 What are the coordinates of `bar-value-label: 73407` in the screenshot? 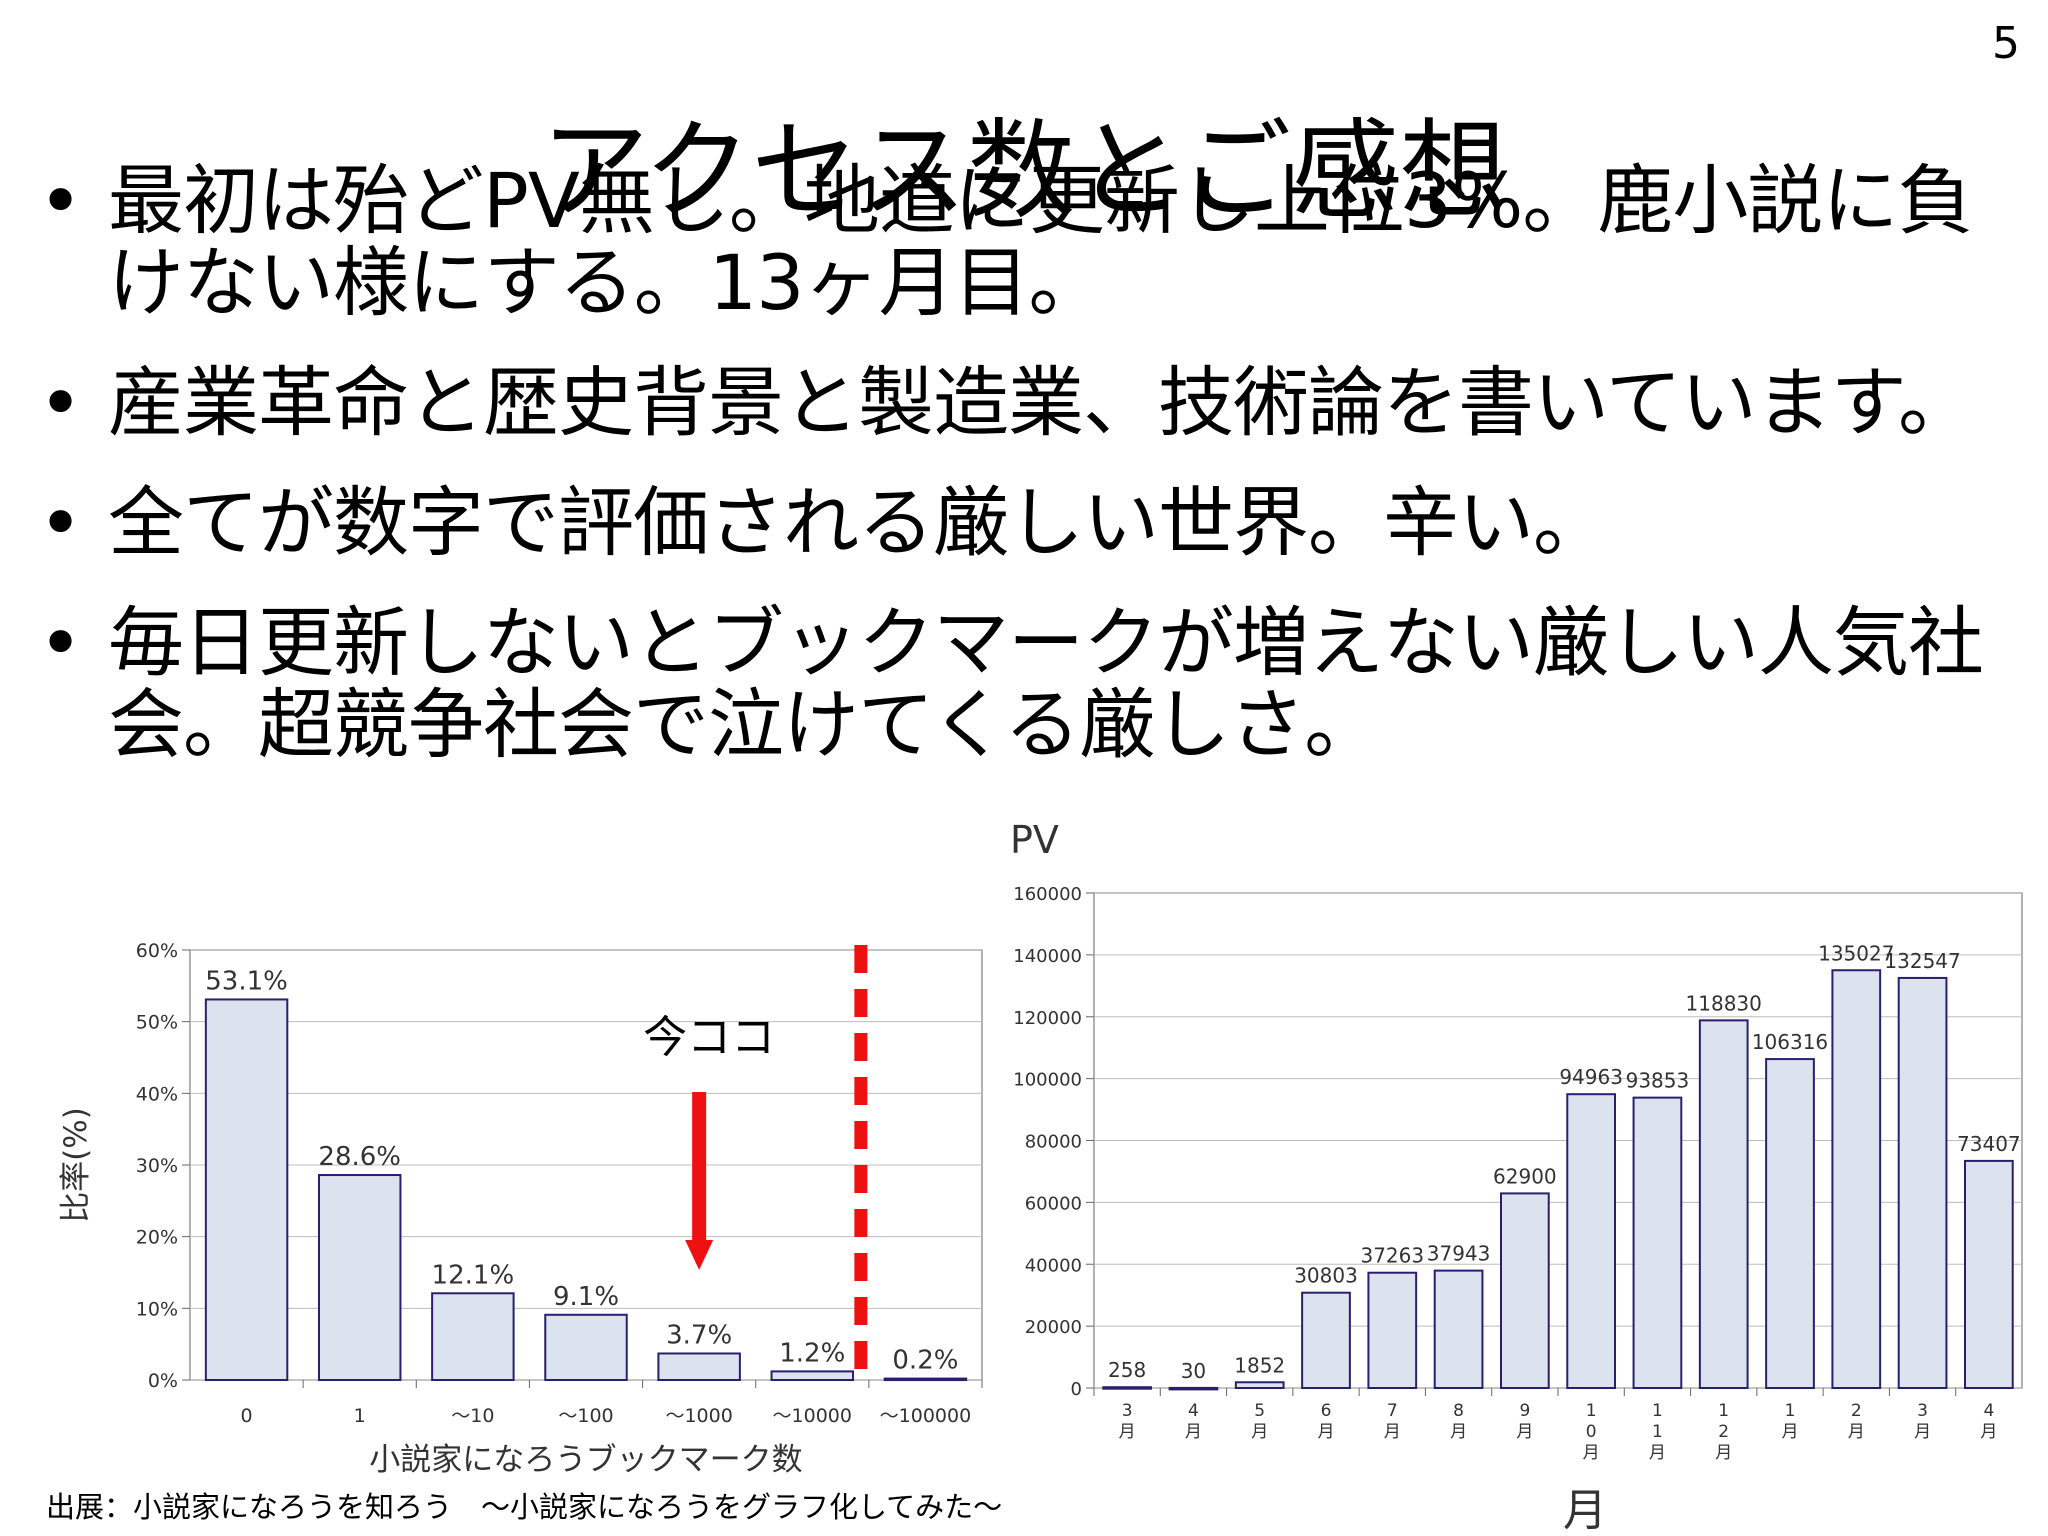 It's located at (1989, 1144).